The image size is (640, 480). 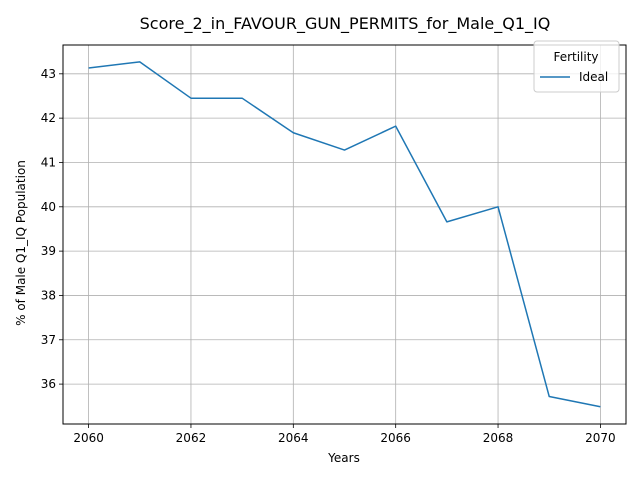 What do you see at coordinates (48, 74) in the screenshot?
I see `y-tick-label: 43` at bounding box center [48, 74].